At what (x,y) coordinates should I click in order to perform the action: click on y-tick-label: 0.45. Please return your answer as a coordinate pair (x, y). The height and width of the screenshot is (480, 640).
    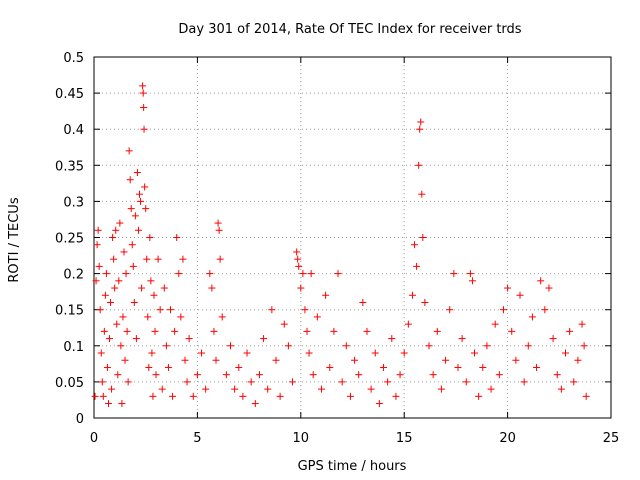
    Looking at the image, I should click on (69, 94).